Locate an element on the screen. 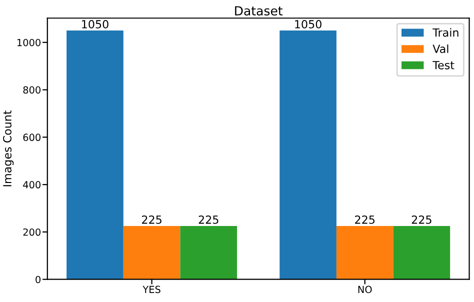 Image resolution: width=474 pixels, height=302 pixels. y-tick-label: 600 is located at coordinates (32, 138).